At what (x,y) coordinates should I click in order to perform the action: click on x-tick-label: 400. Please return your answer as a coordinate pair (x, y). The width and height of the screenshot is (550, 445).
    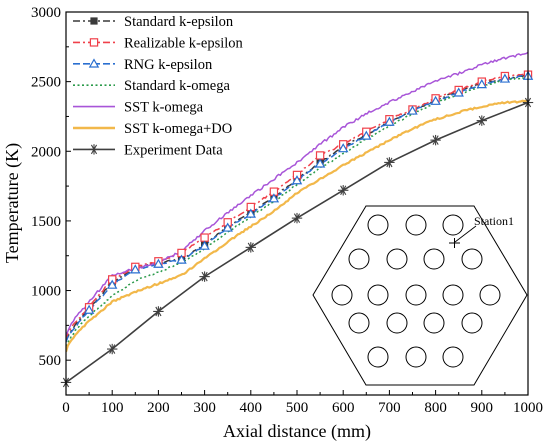
    Looking at the image, I should click on (251, 408).